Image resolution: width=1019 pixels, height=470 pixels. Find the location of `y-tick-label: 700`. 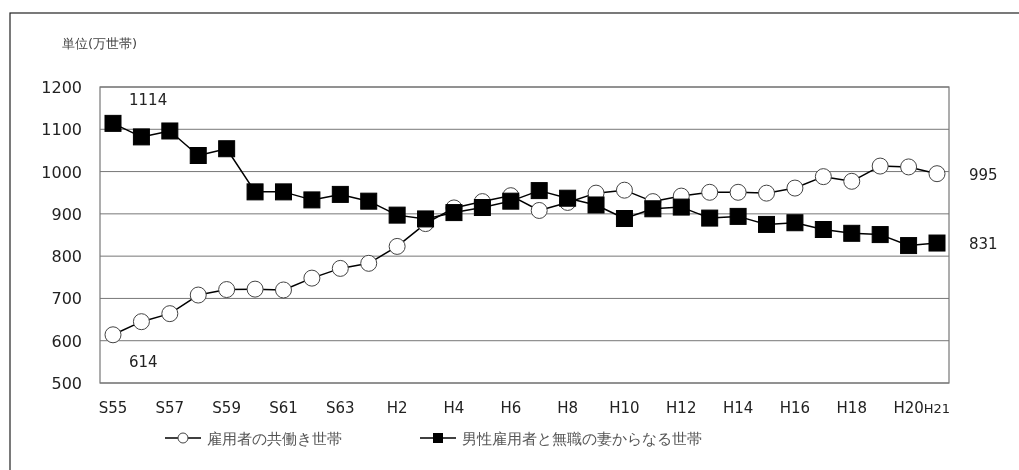

y-tick-label: 700 is located at coordinates (66, 299).